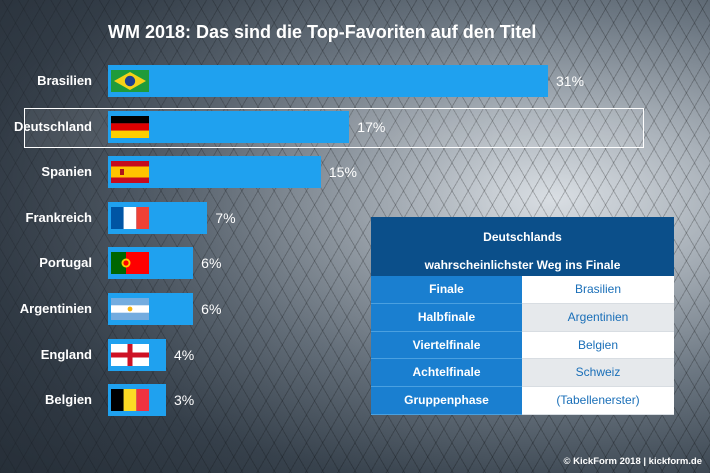  Describe the element at coordinates (598, 346) in the screenshot. I see `route-opponent: Belgien` at that location.